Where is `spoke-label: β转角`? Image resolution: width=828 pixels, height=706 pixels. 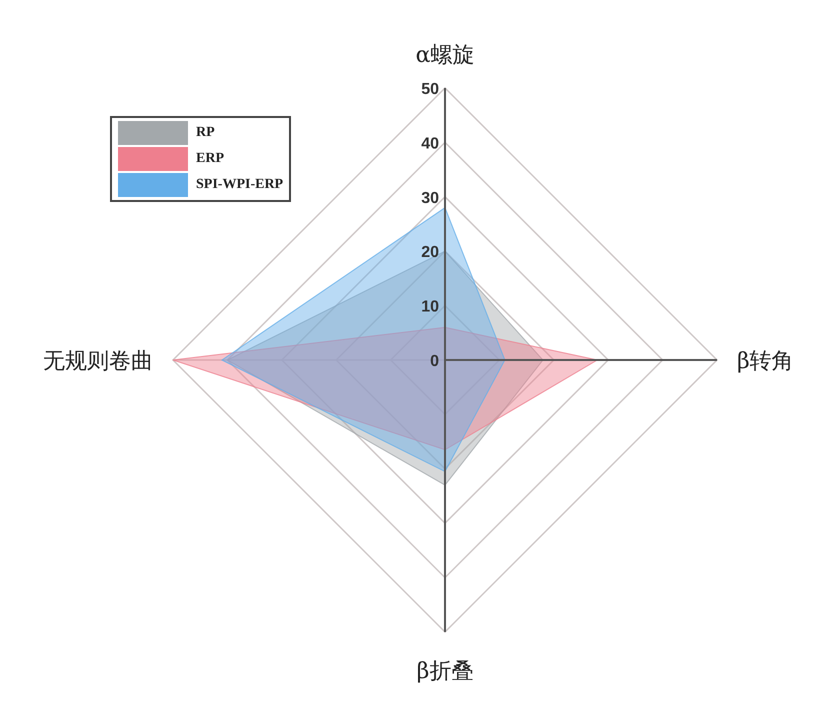 spoke-label: β转角 is located at coordinates (765, 361).